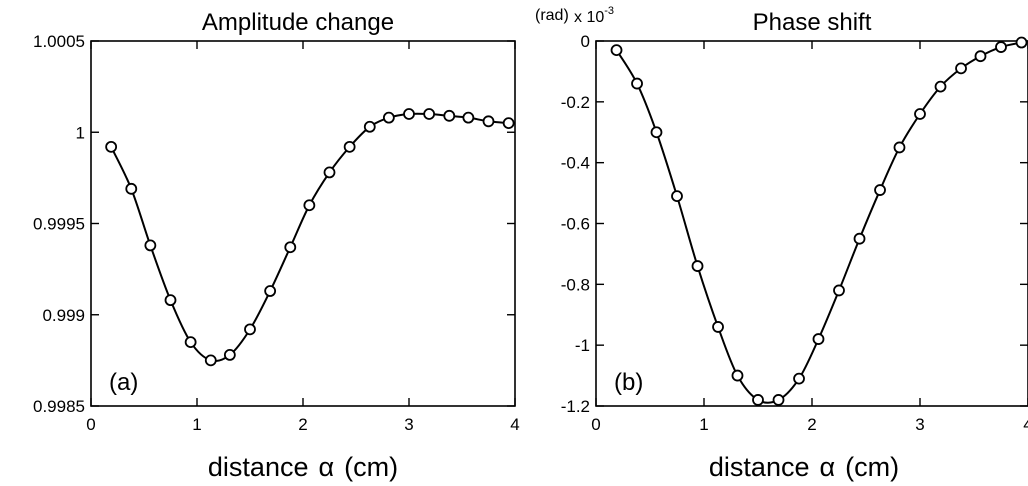 The height and width of the screenshot is (486, 1028). What do you see at coordinates (123, 382) in the screenshot?
I see `panel-tag: (a)` at bounding box center [123, 382].